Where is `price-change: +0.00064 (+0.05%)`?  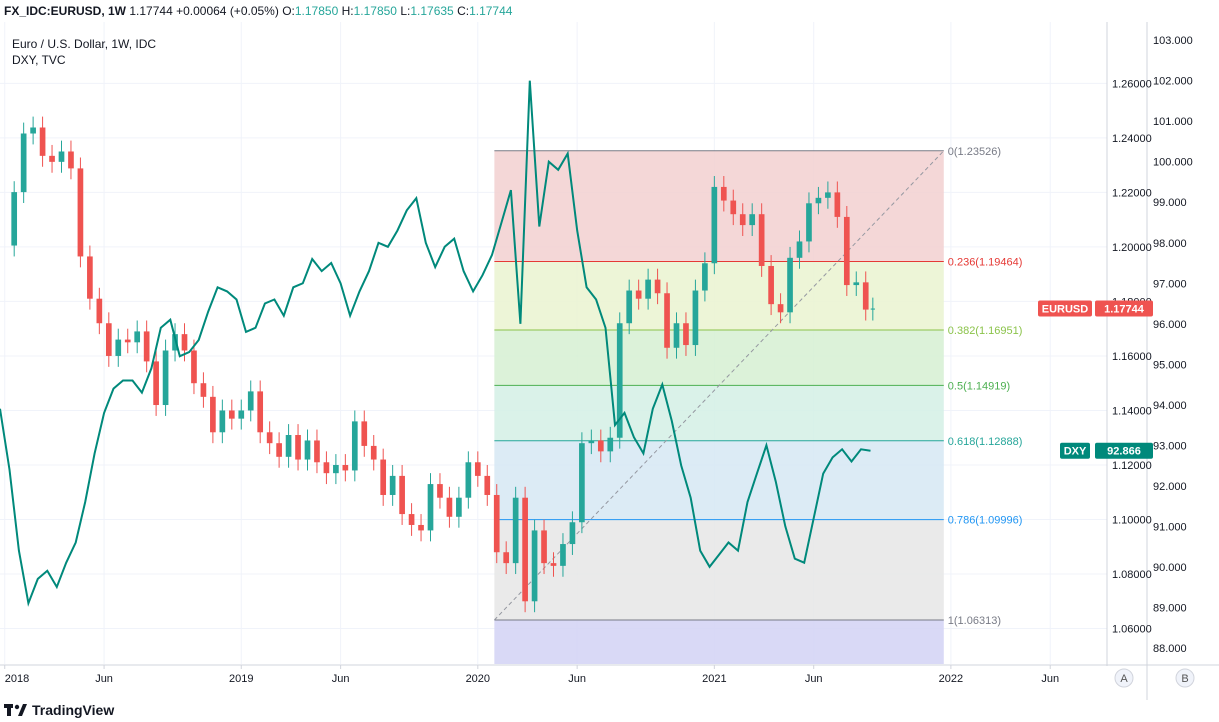
price-change: +0.00064 (+0.05%) is located at coordinates (227, 11).